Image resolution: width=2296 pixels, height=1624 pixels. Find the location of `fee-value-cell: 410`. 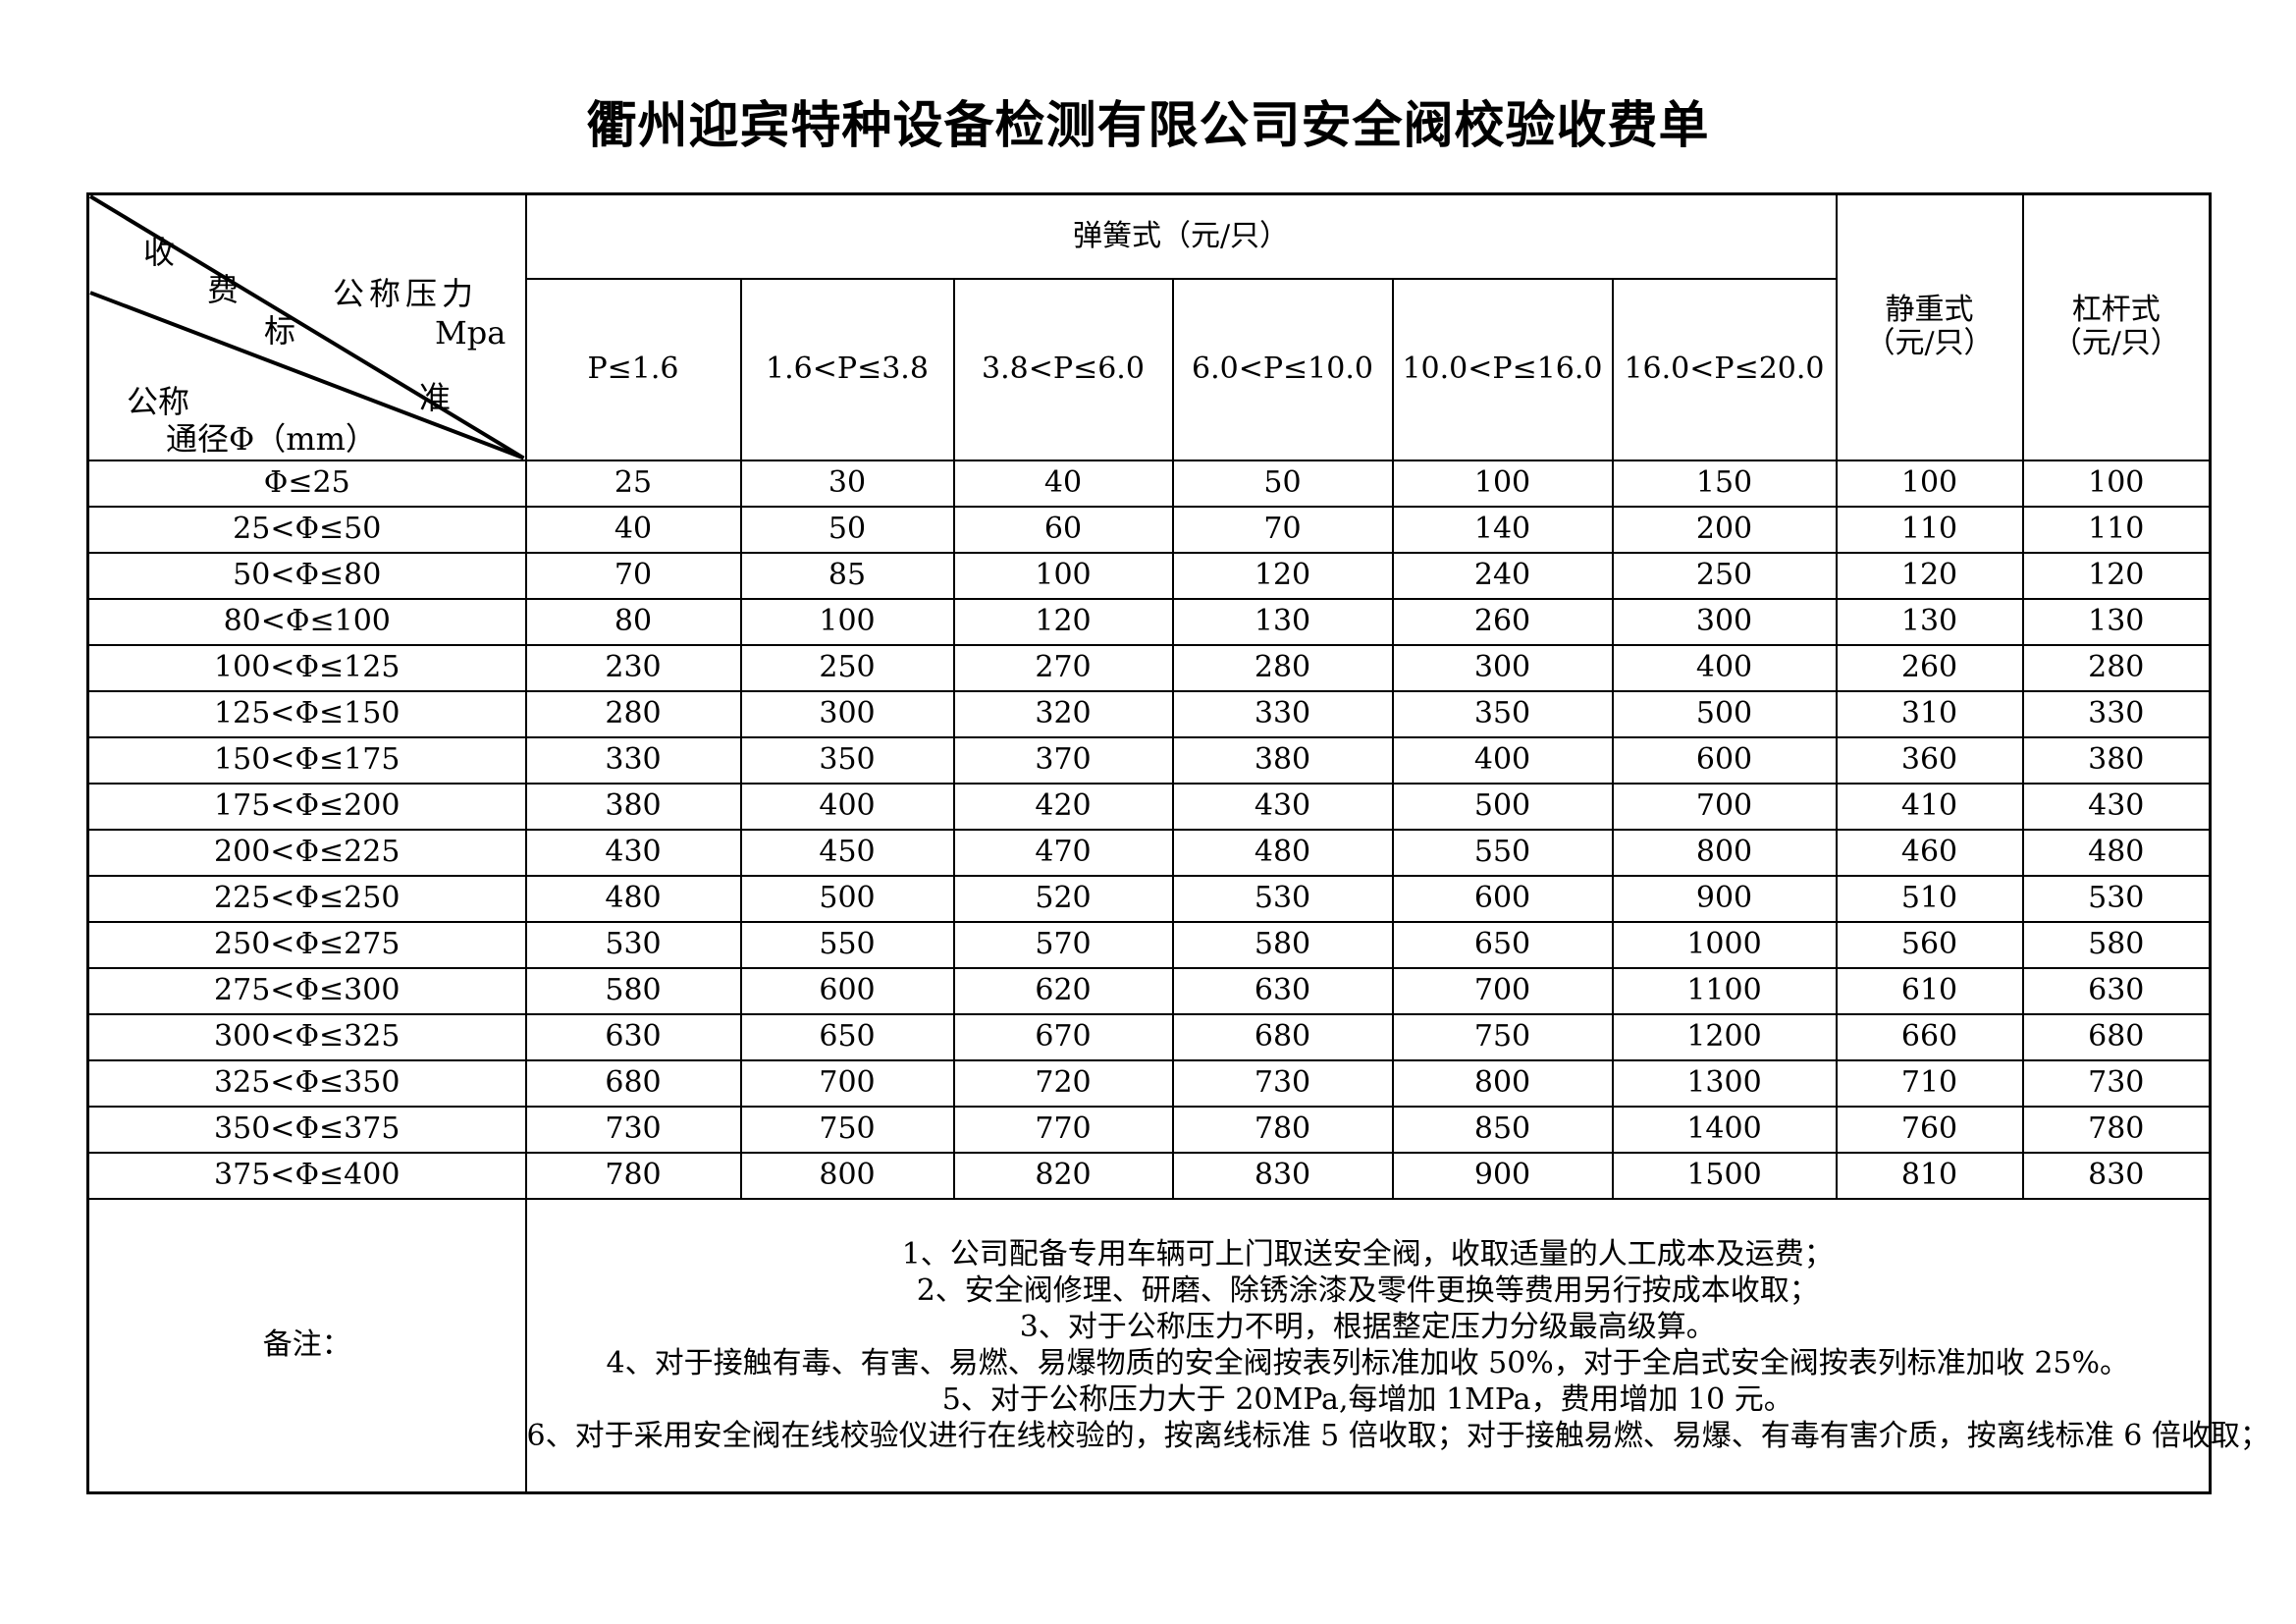

fee-value-cell: 410 is located at coordinates (1929, 806).